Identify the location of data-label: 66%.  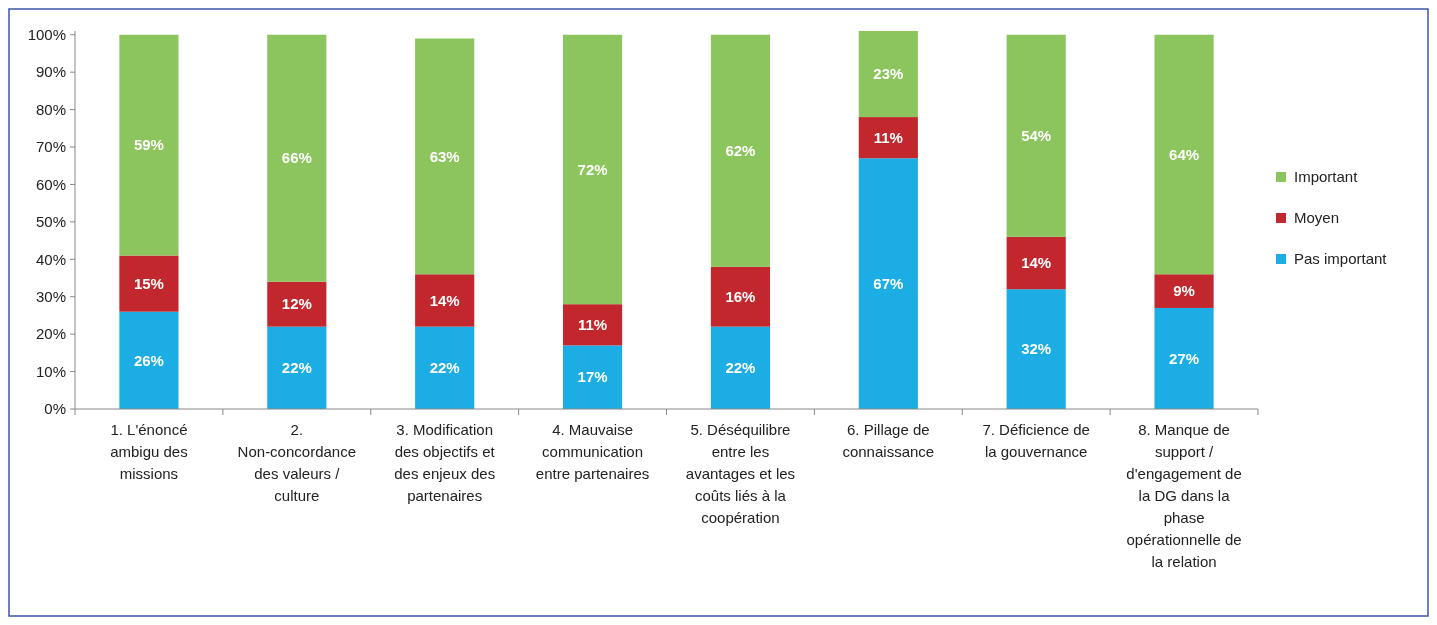
(296, 158).